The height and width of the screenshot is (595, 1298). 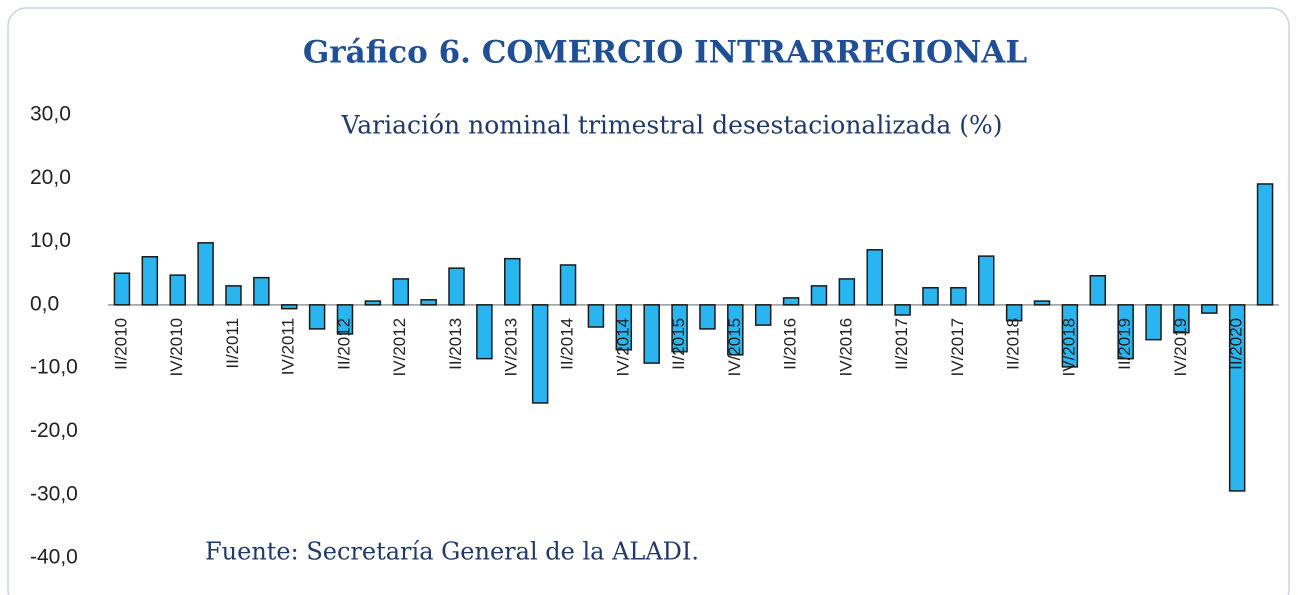 I want to click on x-tick-label: II/2013, so click(x=455, y=344).